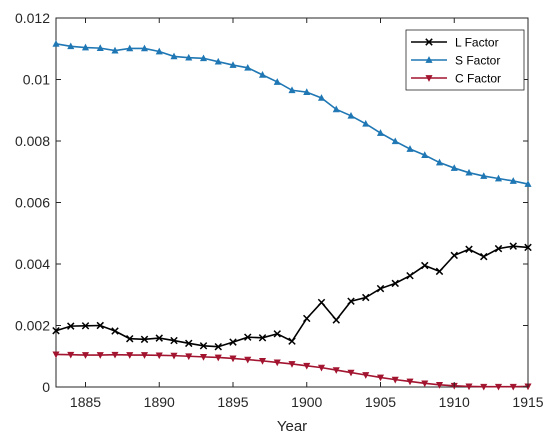 The image size is (550, 439). Describe the element at coordinates (32, 264) in the screenshot. I see `y-tick-label: 0.004` at that location.